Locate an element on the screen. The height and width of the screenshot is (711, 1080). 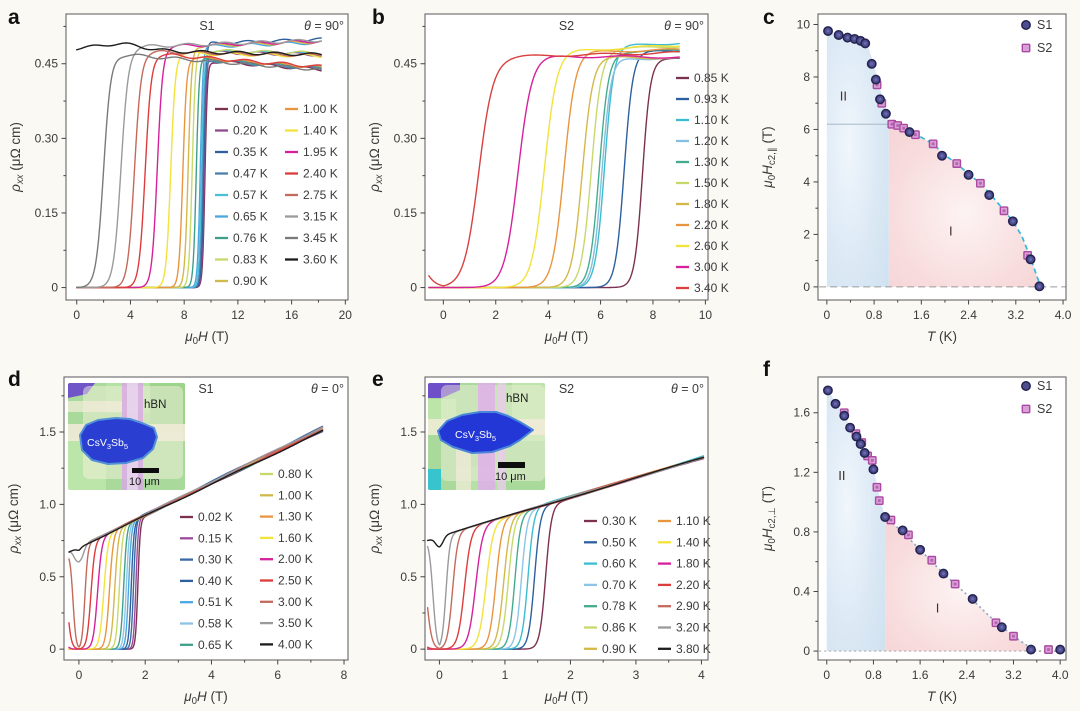
region-label-I: I is located at coordinates (938, 607).